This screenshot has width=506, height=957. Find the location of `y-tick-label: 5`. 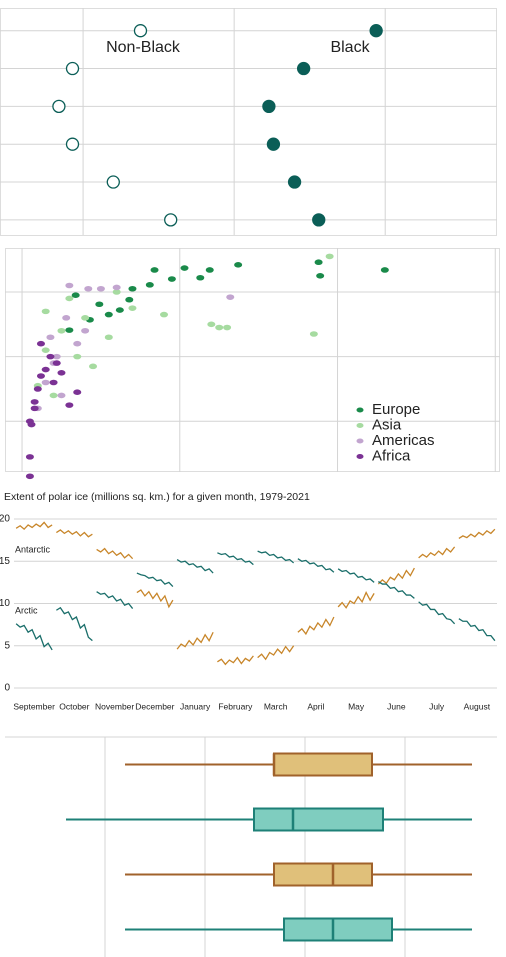

y-tick-label: 5 is located at coordinates (7, 645).